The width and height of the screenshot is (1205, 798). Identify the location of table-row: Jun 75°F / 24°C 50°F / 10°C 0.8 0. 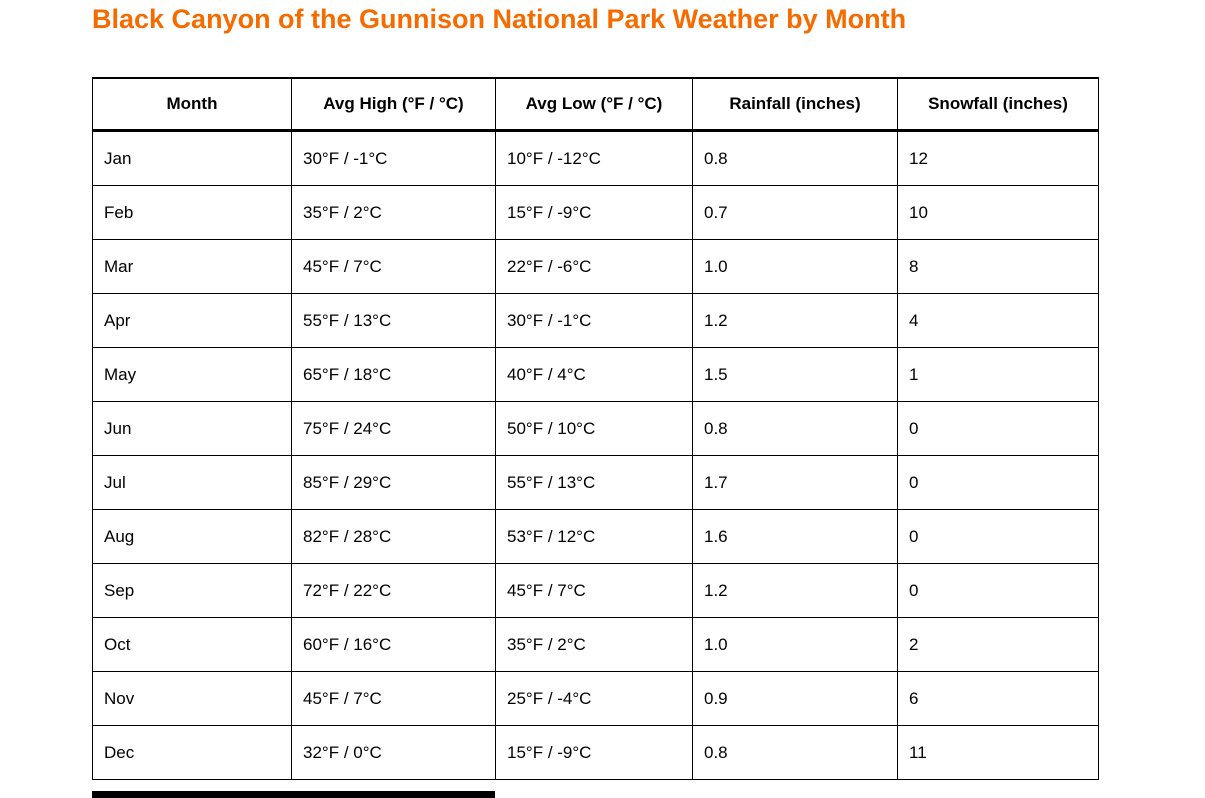
(595, 428).